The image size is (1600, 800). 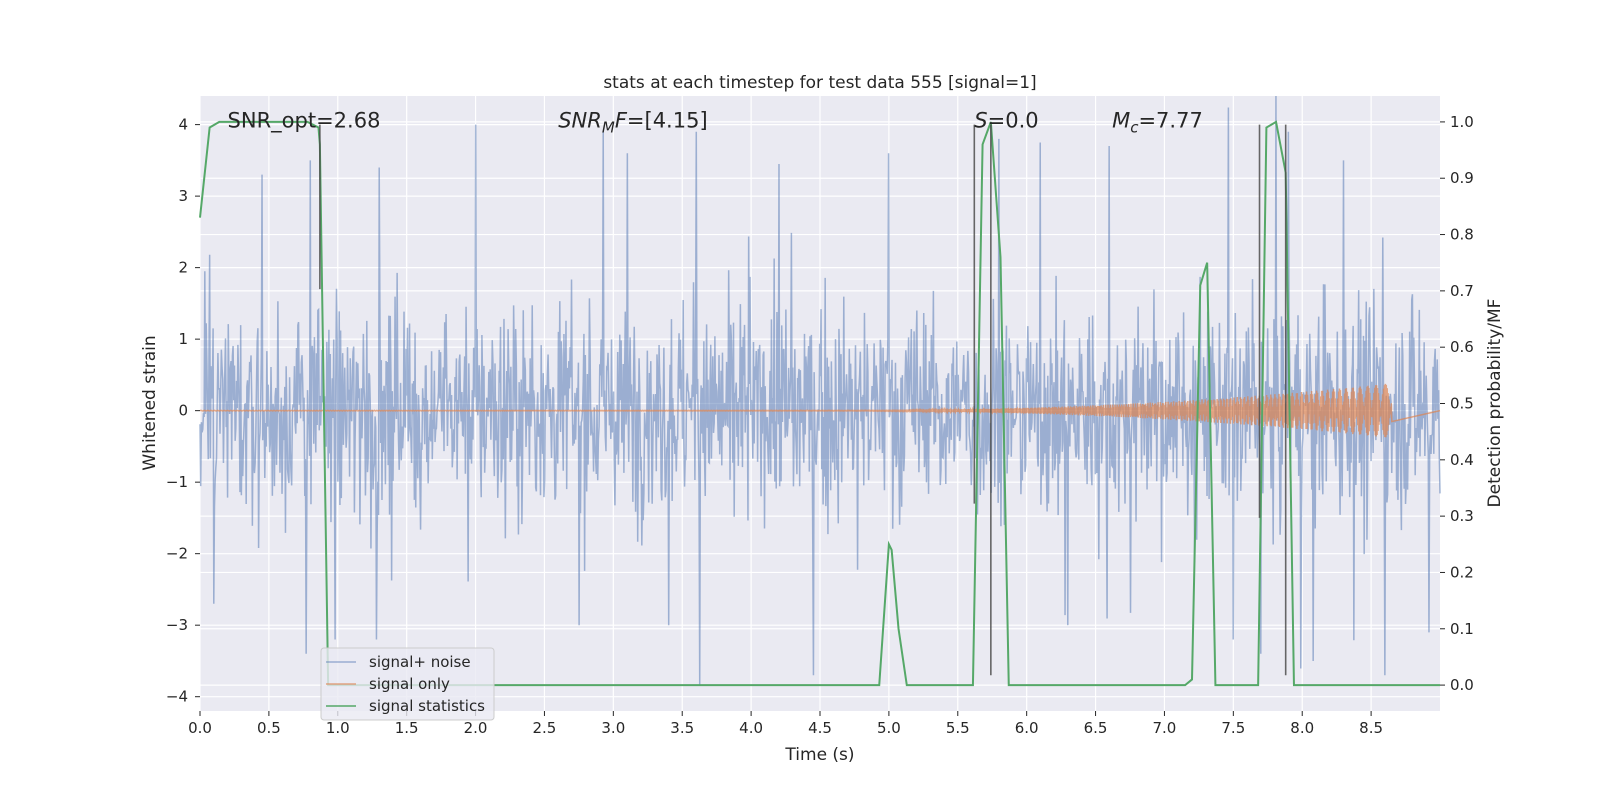 I want to click on y2-tick-label-4: 0.4, so click(x=1462, y=460).